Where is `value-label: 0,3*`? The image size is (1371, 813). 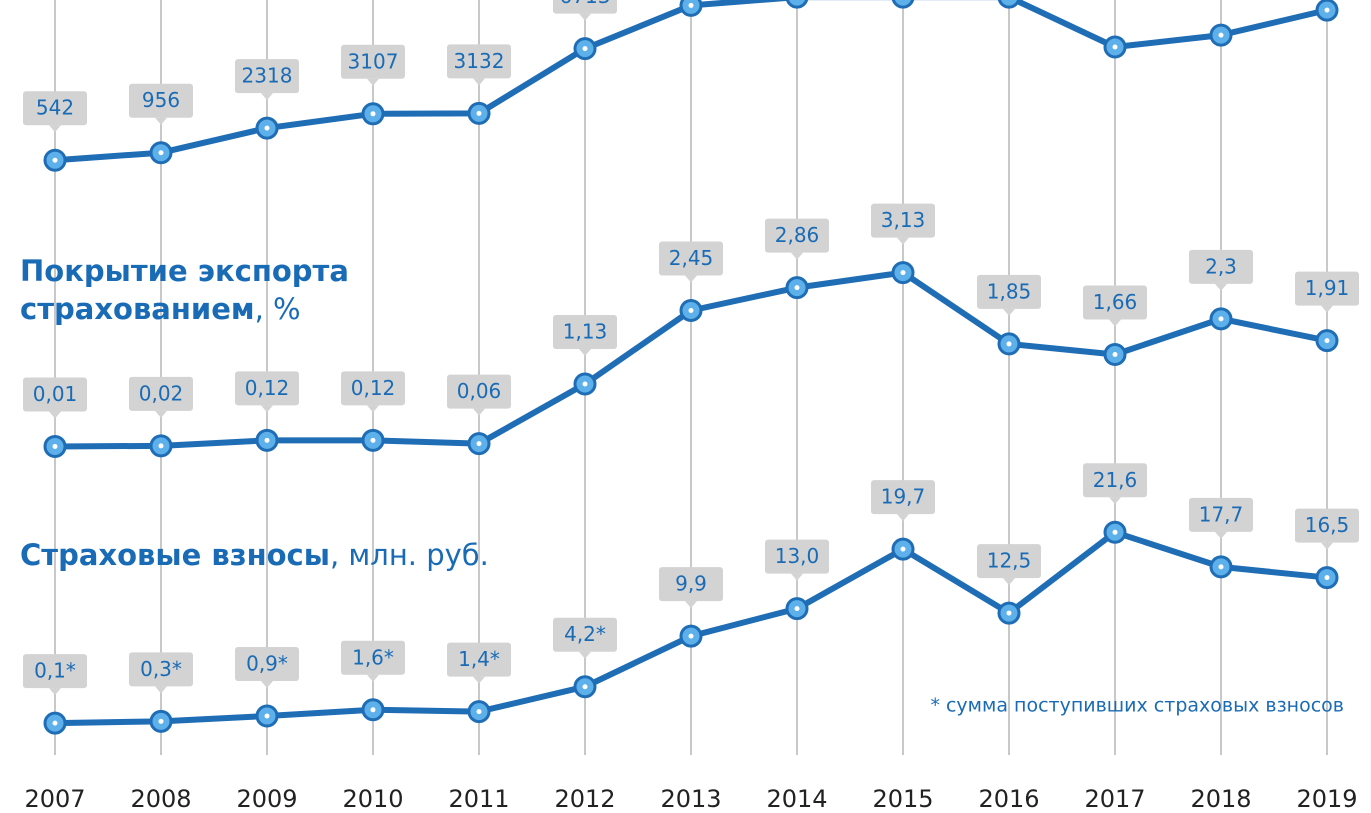
value-label: 0,3* is located at coordinates (161, 673).